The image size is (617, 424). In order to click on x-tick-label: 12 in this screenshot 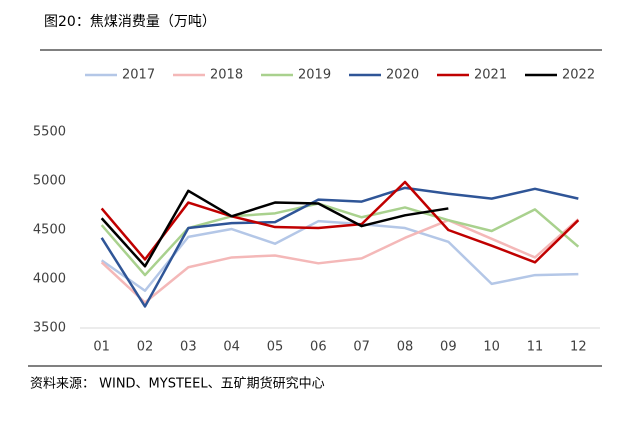, I will do `click(578, 347)`.